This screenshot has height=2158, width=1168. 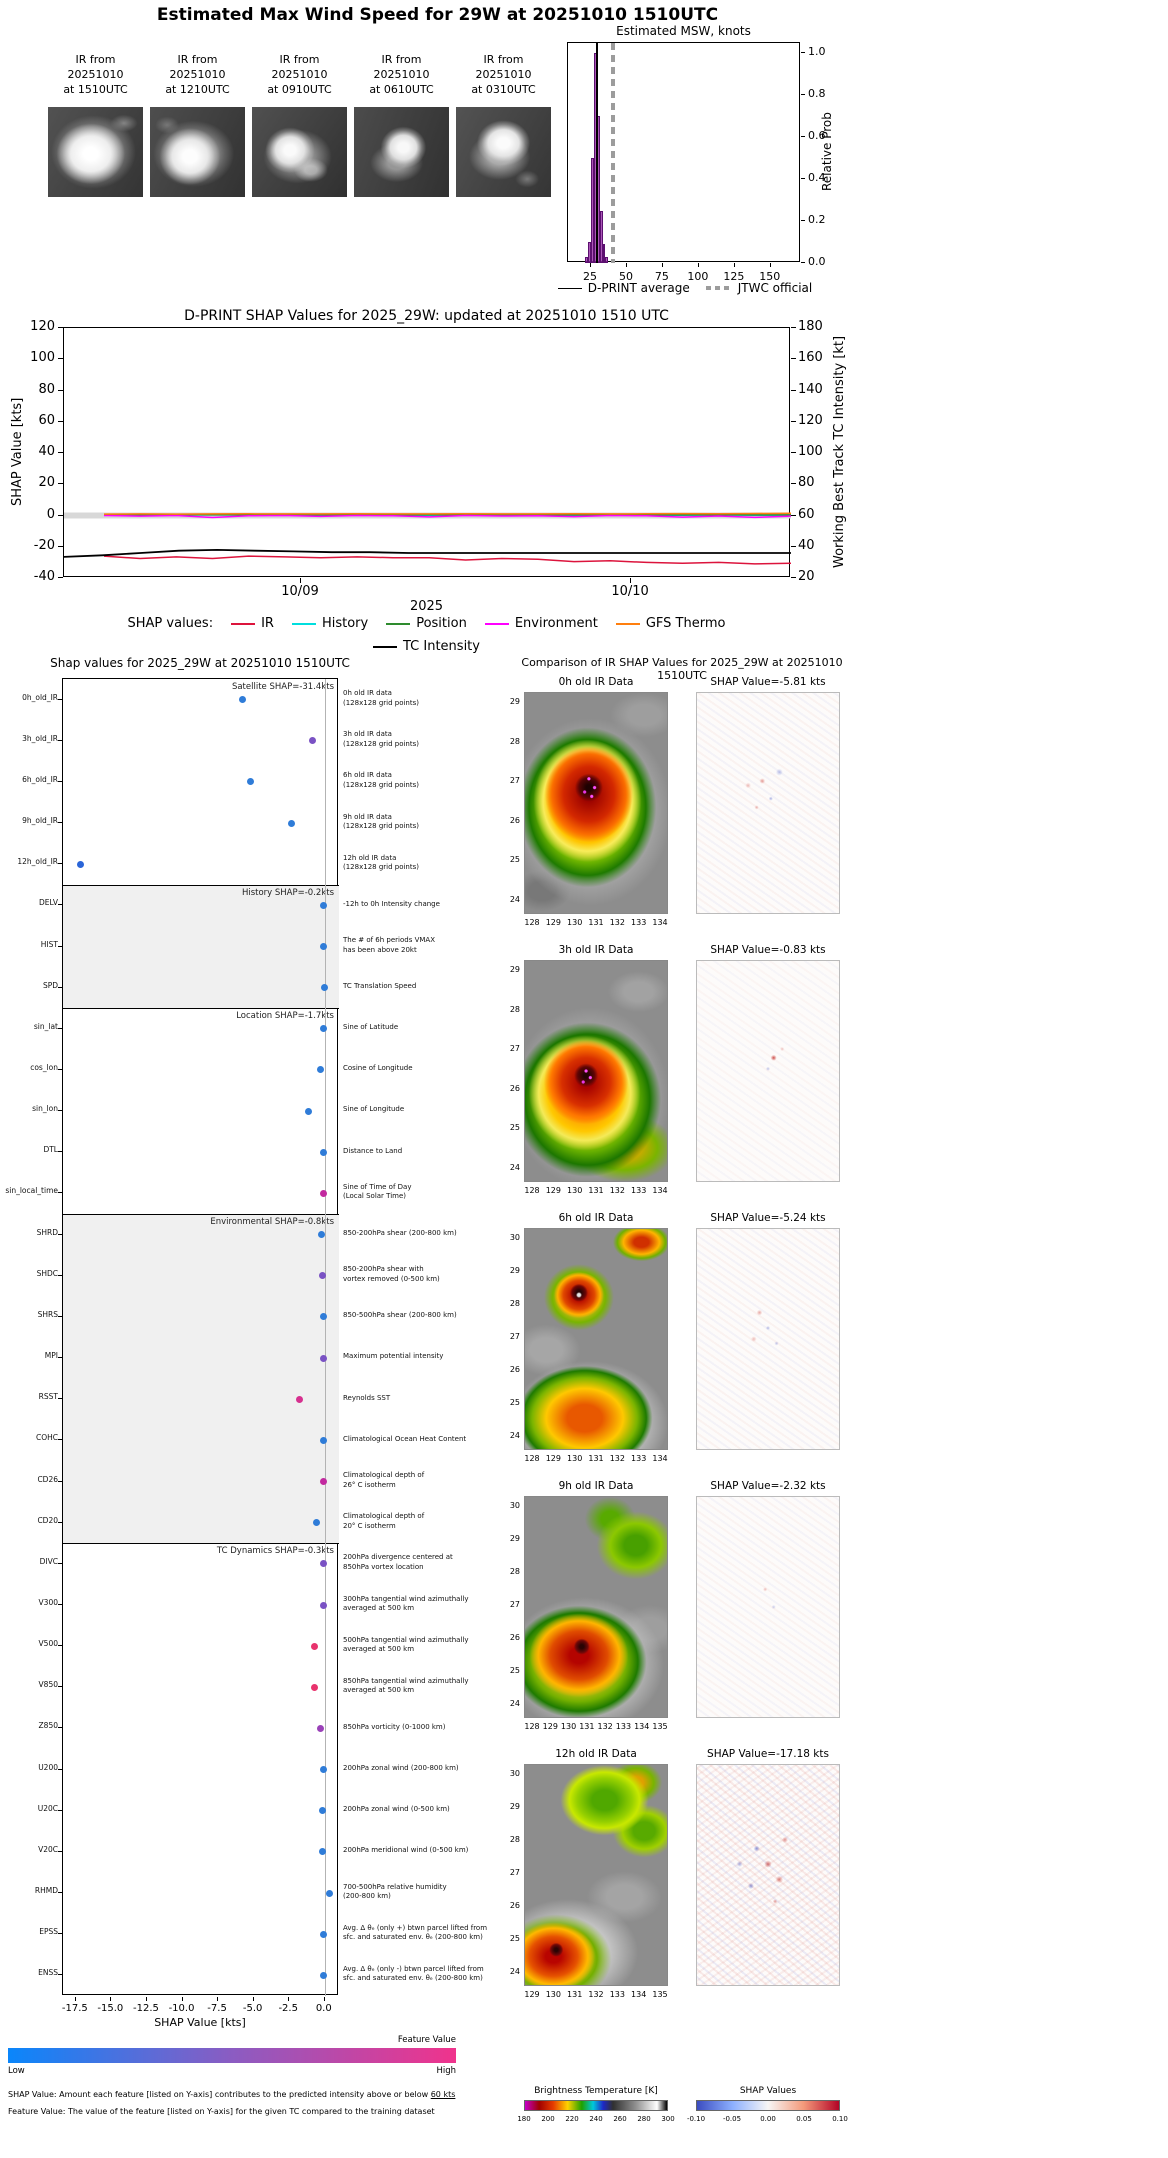 I want to click on feature-plot-xlabel: SHAP Value [kts], so click(x=200, y=2022).